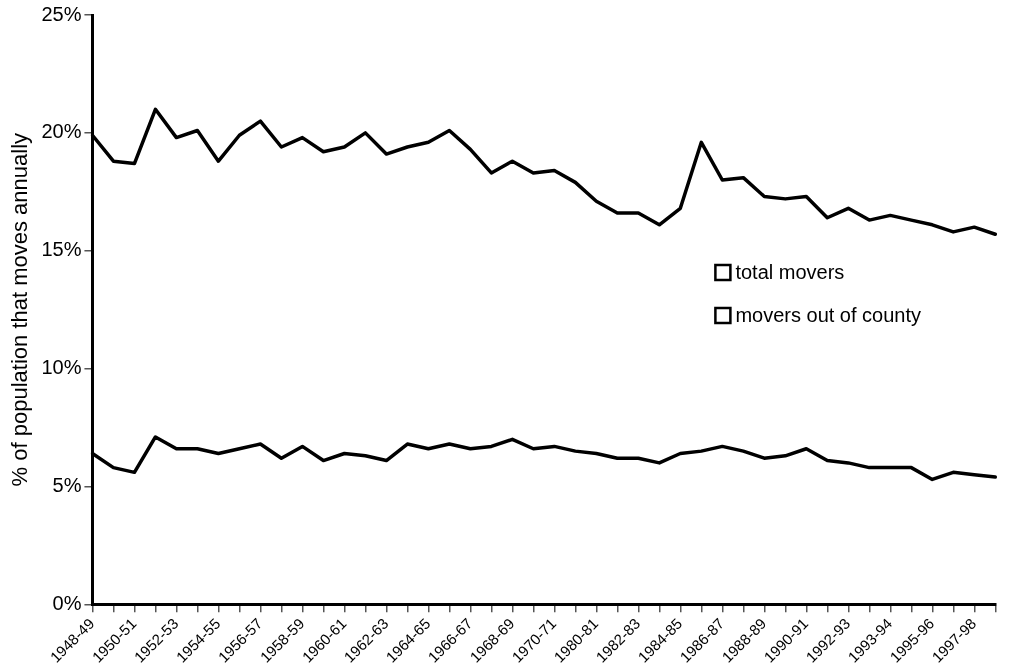  Describe the element at coordinates (61, 13) in the screenshot. I see `y-tick-label: 25%` at that location.